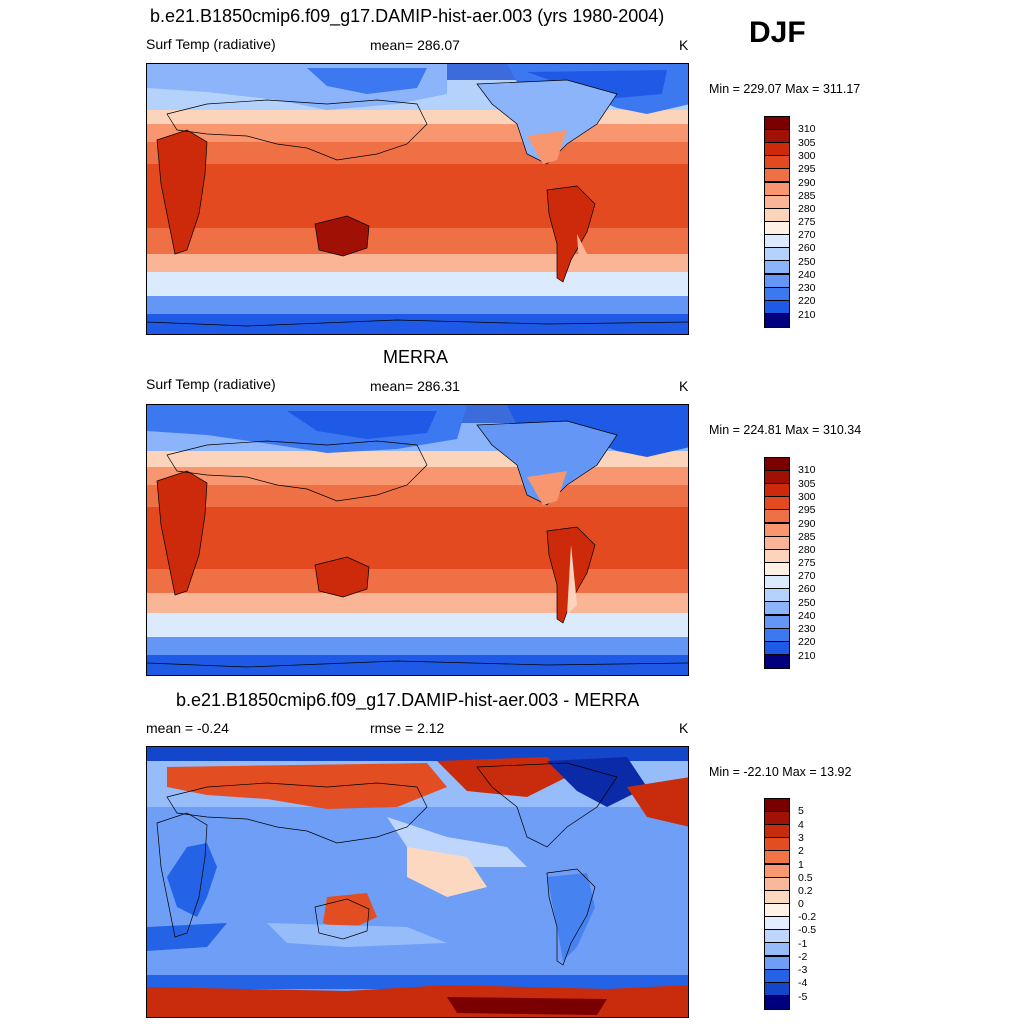 The height and width of the screenshot is (1024, 1024). I want to click on panel3-colorbar-tick: 0.2, so click(805, 891).